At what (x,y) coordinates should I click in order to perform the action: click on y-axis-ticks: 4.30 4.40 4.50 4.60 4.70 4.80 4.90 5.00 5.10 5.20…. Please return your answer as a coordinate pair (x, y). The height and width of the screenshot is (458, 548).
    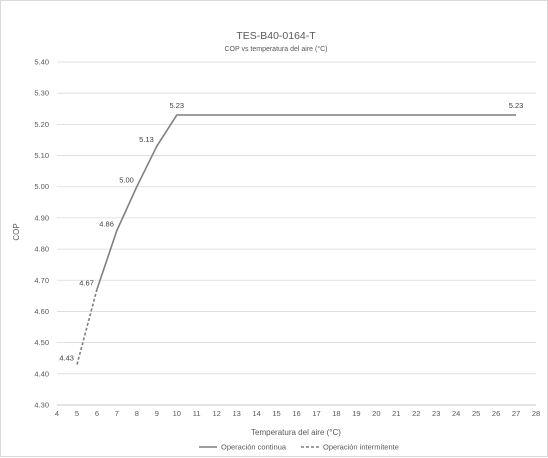
    Looking at the image, I should click on (41, 234).